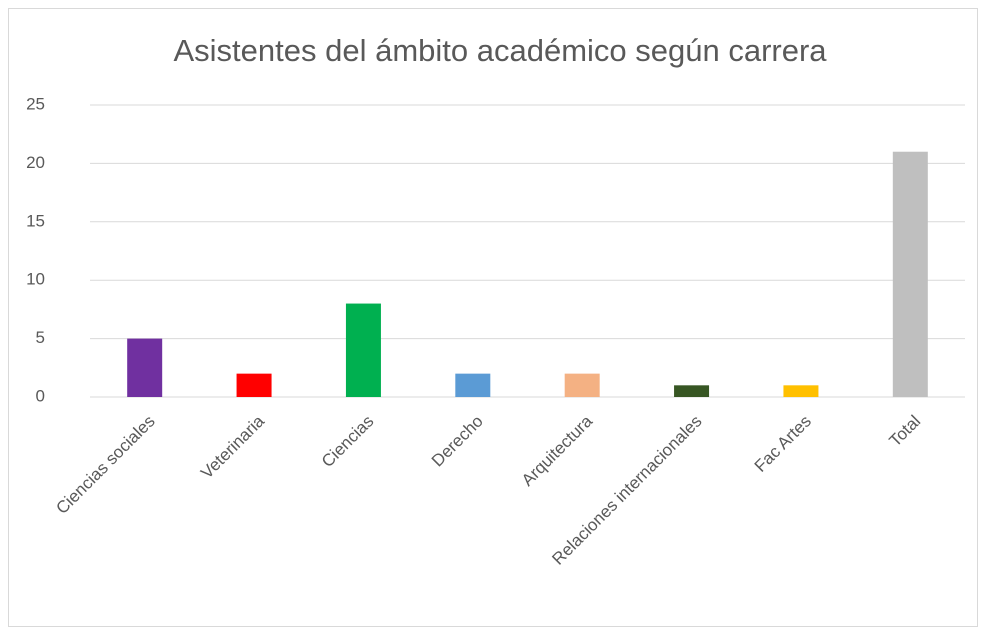  Describe the element at coordinates (35, 162) in the screenshot. I see `y-tick-label: 20` at that location.